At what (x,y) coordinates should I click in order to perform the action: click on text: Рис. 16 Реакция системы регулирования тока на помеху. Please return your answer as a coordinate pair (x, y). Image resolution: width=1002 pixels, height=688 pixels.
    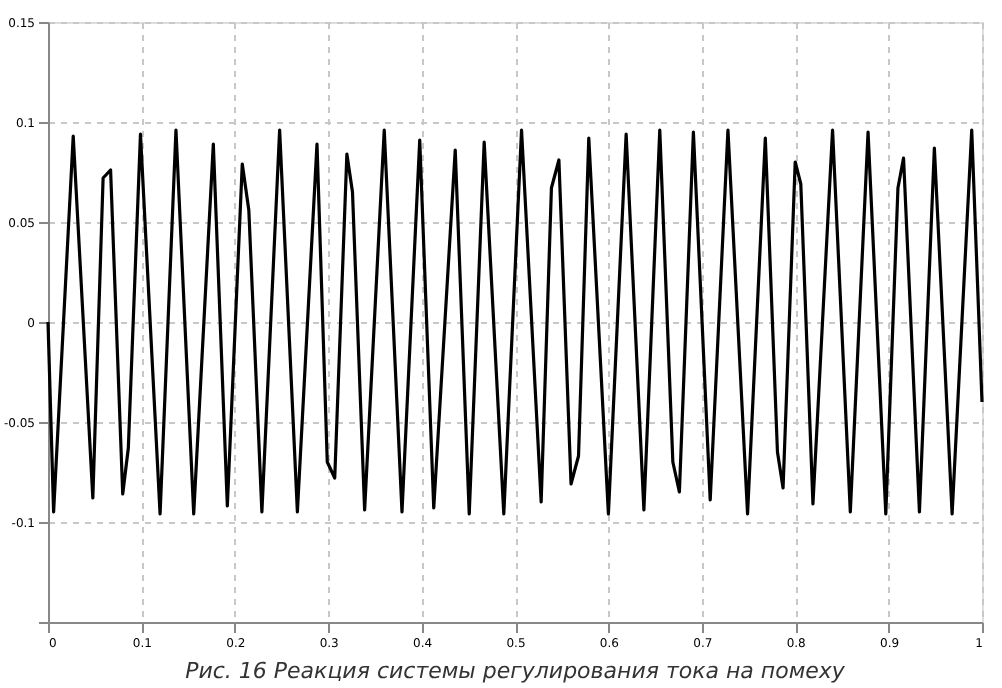
    Looking at the image, I should click on (515, 671).